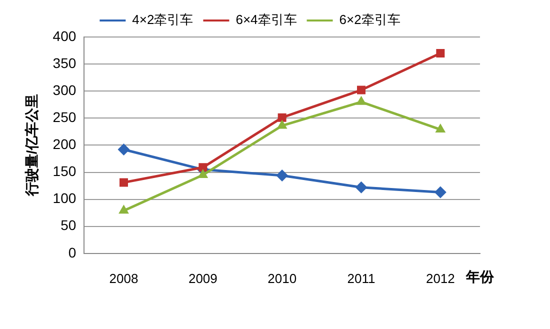 This screenshot has height=329, width=550. Describe the element at coordinates (64, 117) in the screenshot. I see `y-tick-label: 250` at that location.